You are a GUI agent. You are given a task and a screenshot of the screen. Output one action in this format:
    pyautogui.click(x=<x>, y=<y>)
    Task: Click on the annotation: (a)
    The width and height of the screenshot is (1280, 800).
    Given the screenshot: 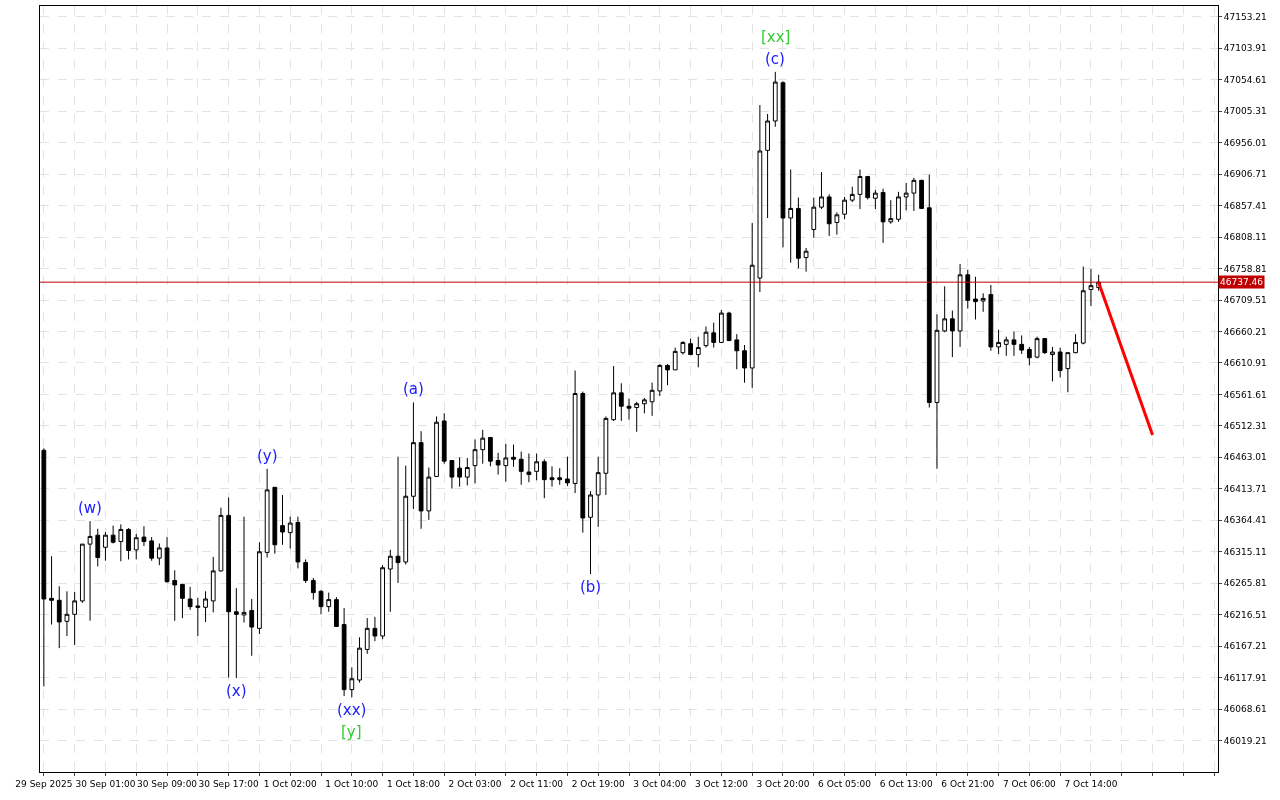 What is the action you would take?
    pyautogui.click(x=413, y=389)
    